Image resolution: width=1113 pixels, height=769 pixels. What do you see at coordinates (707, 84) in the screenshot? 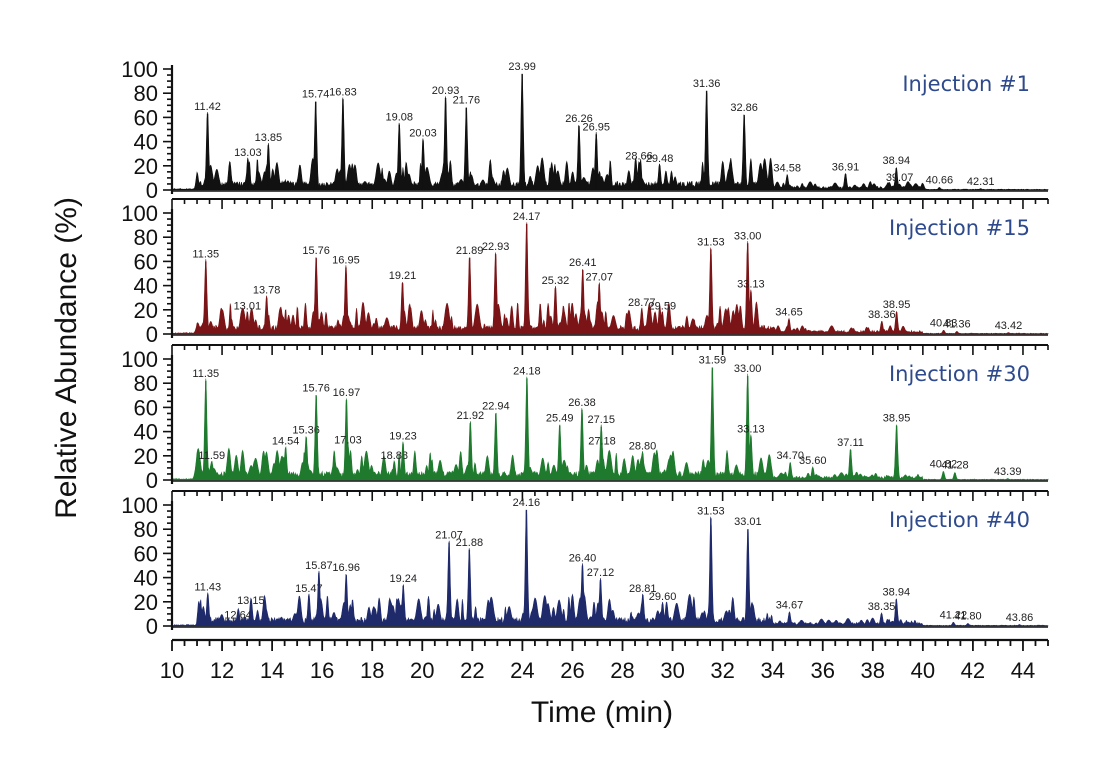
I see `peak-label: 31.36` at bounding box center [707, 84].